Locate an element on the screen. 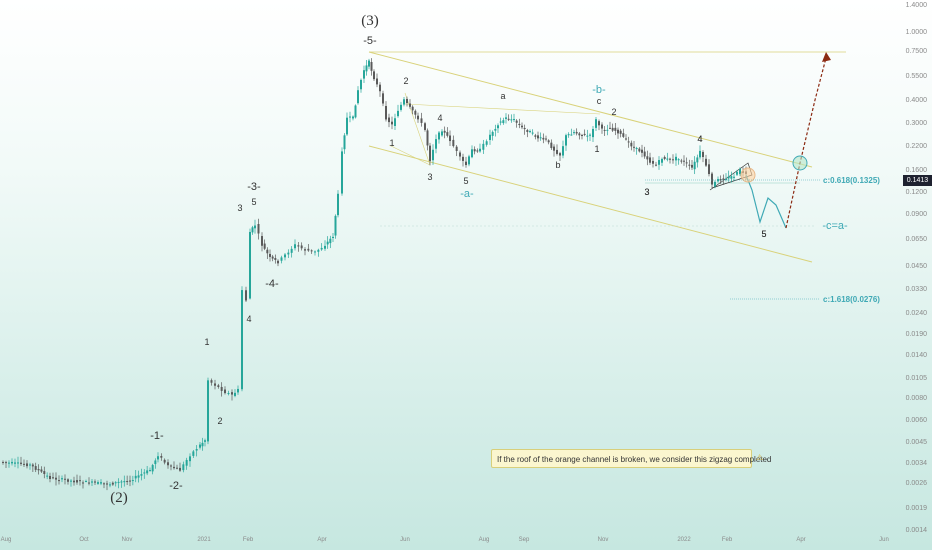  y-tick-label: 1.0000 is located at coordinates (917, 32).